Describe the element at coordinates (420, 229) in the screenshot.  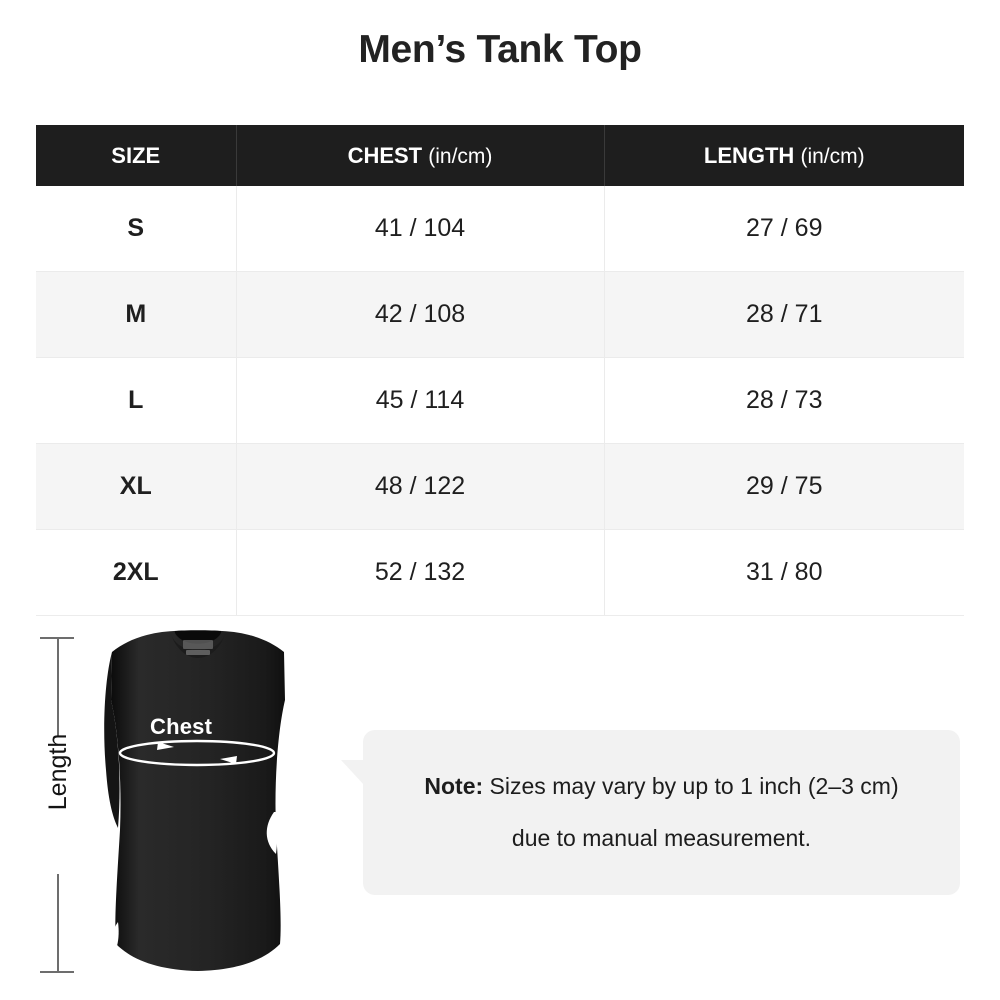
I see `cell-chest: 41 / 104` at that location.